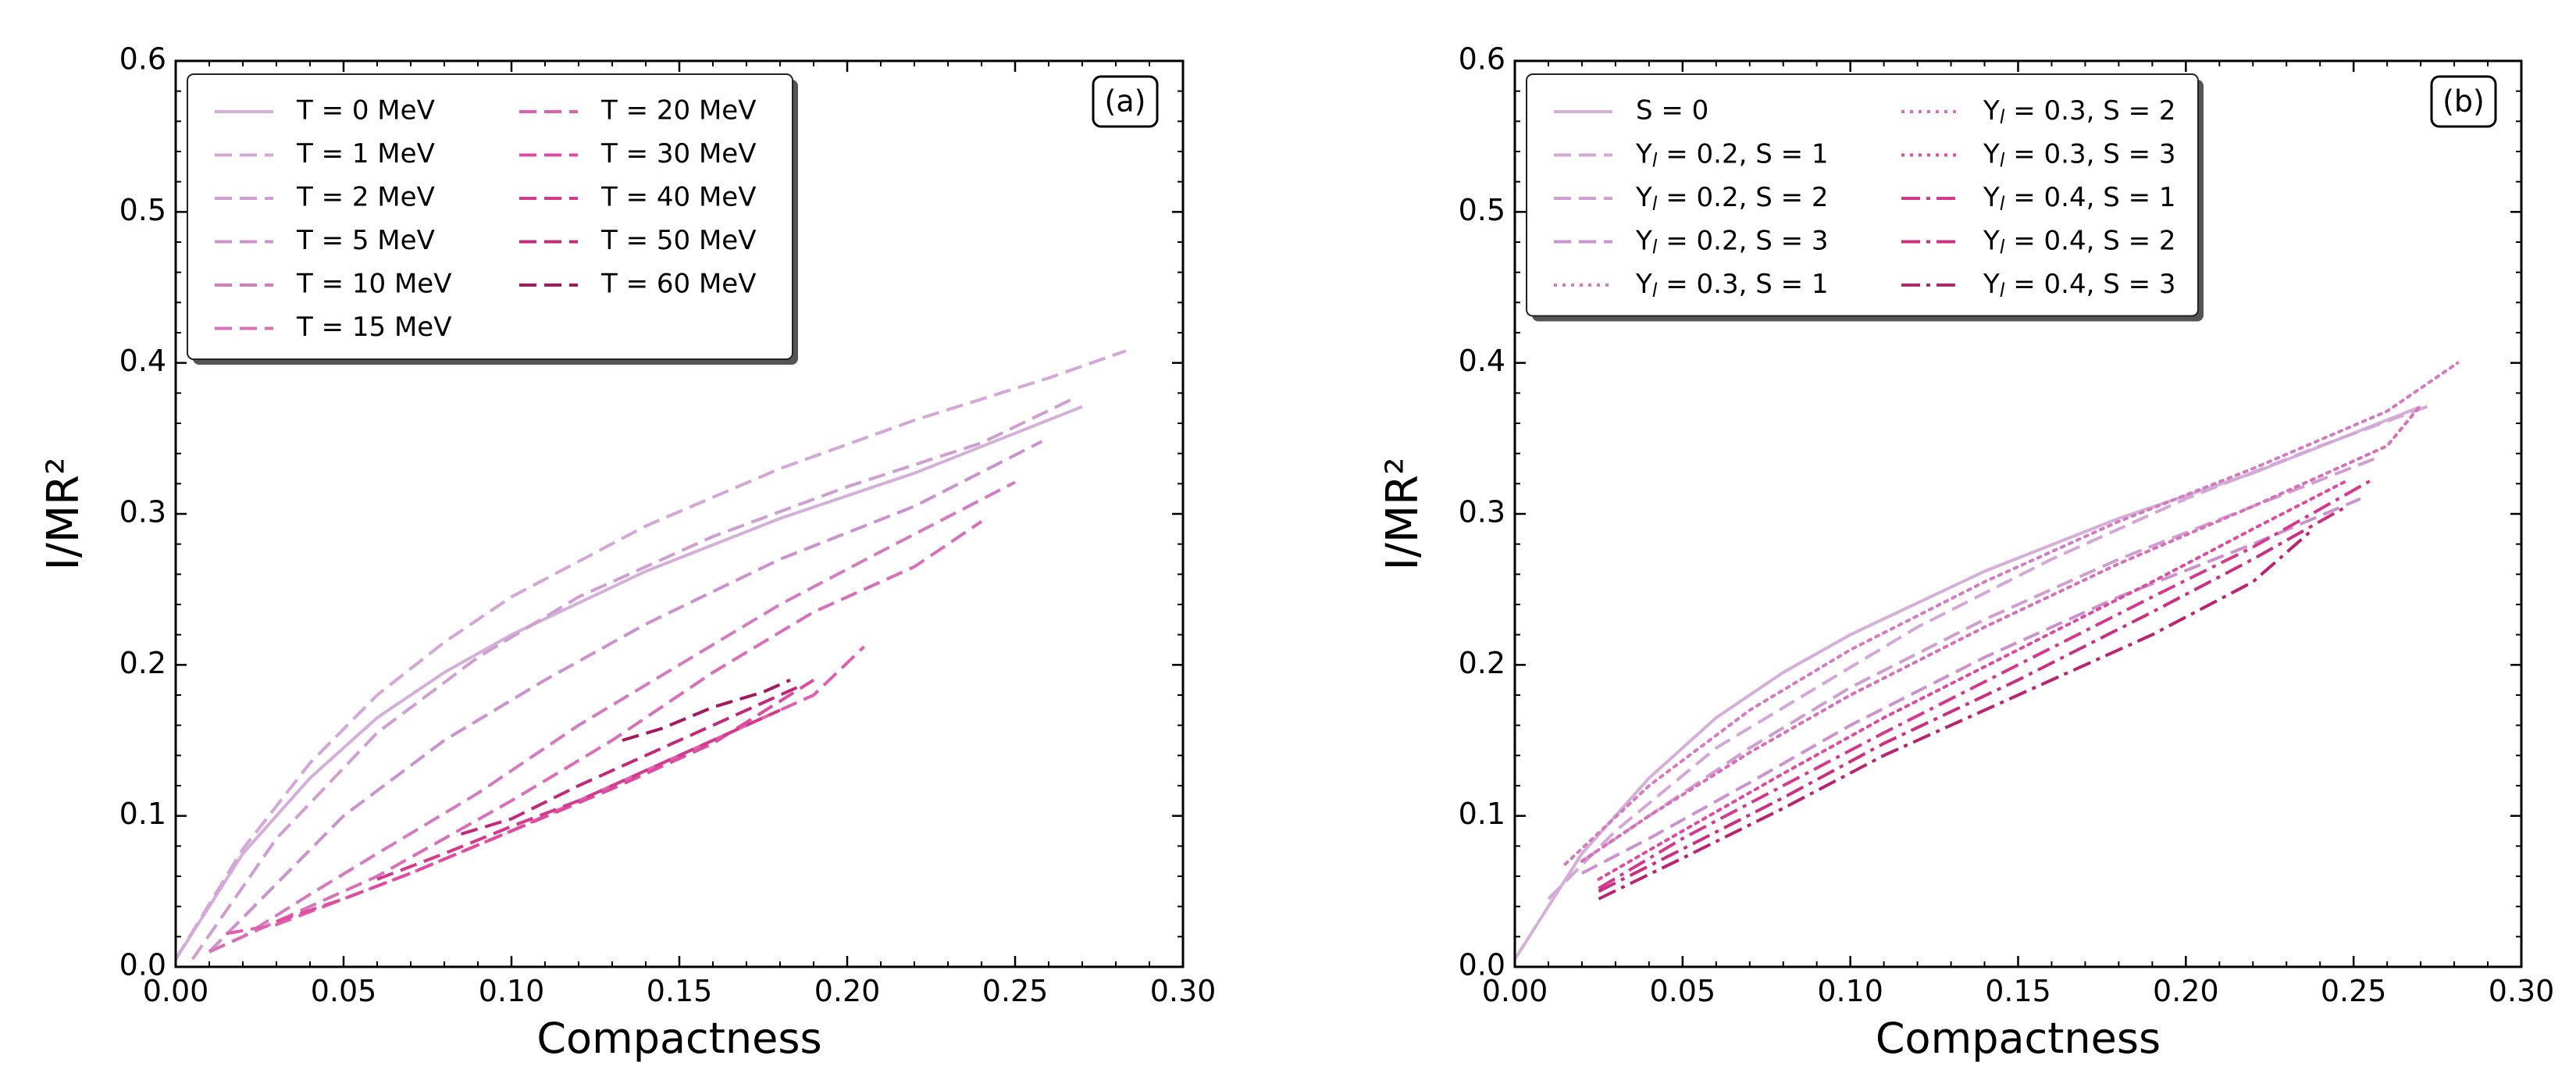 This screenshot has height=1084, width=2576. I want to click on legend-label: T = 2 MeV, so click(366, 198).